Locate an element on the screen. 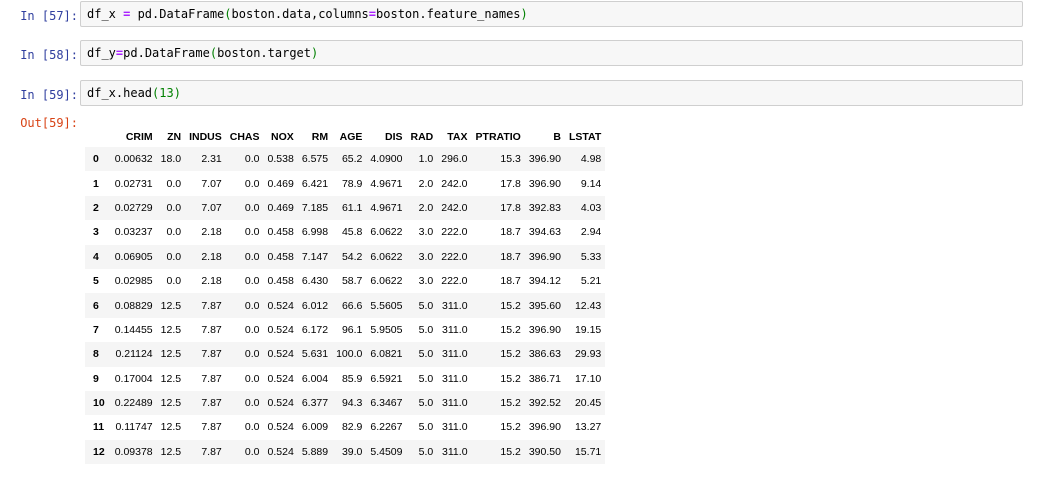  column-header: AGE is located at coordinates (351, 137).